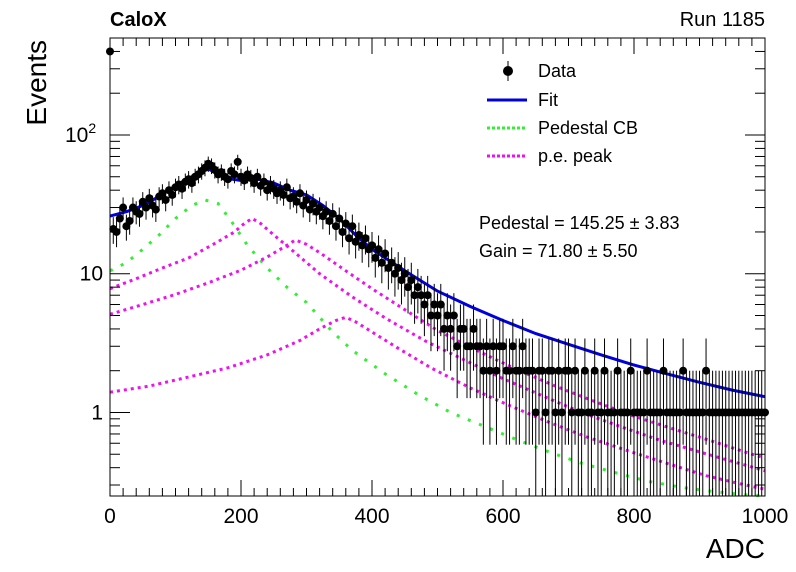 Image resolution: width=796 pixels, height=572 pixels. I want to click on experiment-label: CaloX, so click(138, 20).